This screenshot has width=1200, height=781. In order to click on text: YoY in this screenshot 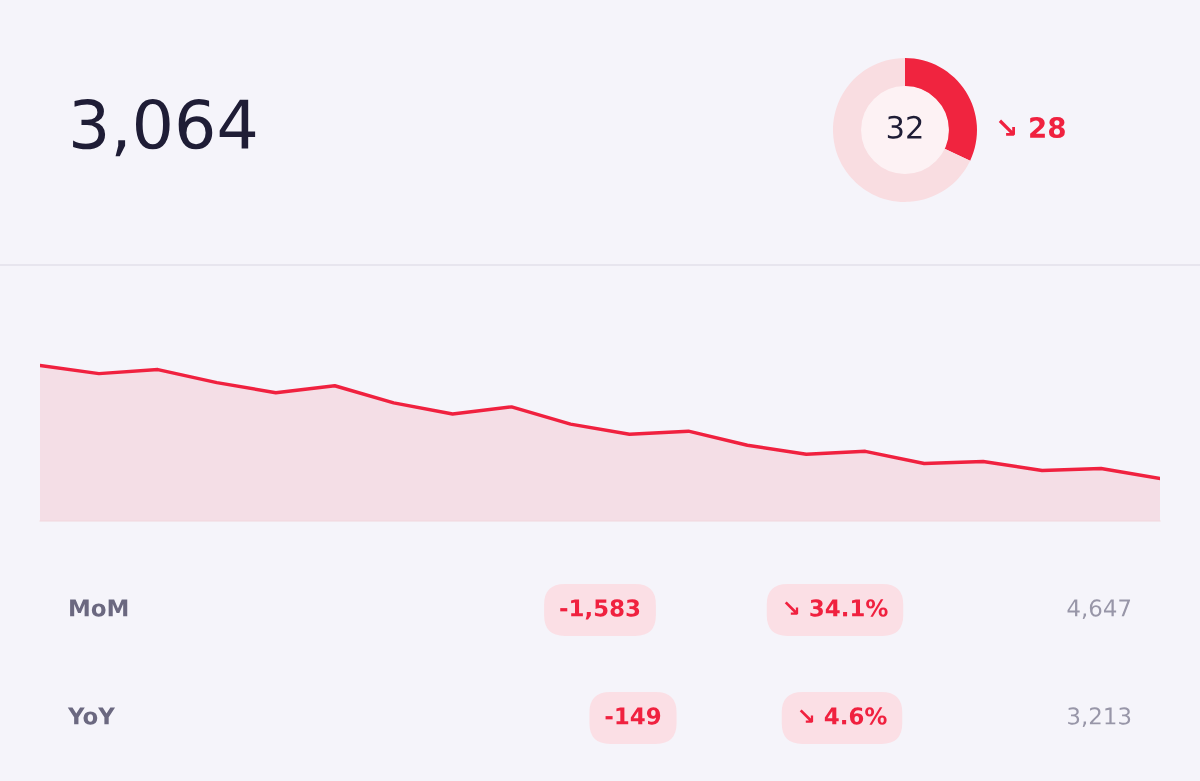, I will do `click(91, 716)`.